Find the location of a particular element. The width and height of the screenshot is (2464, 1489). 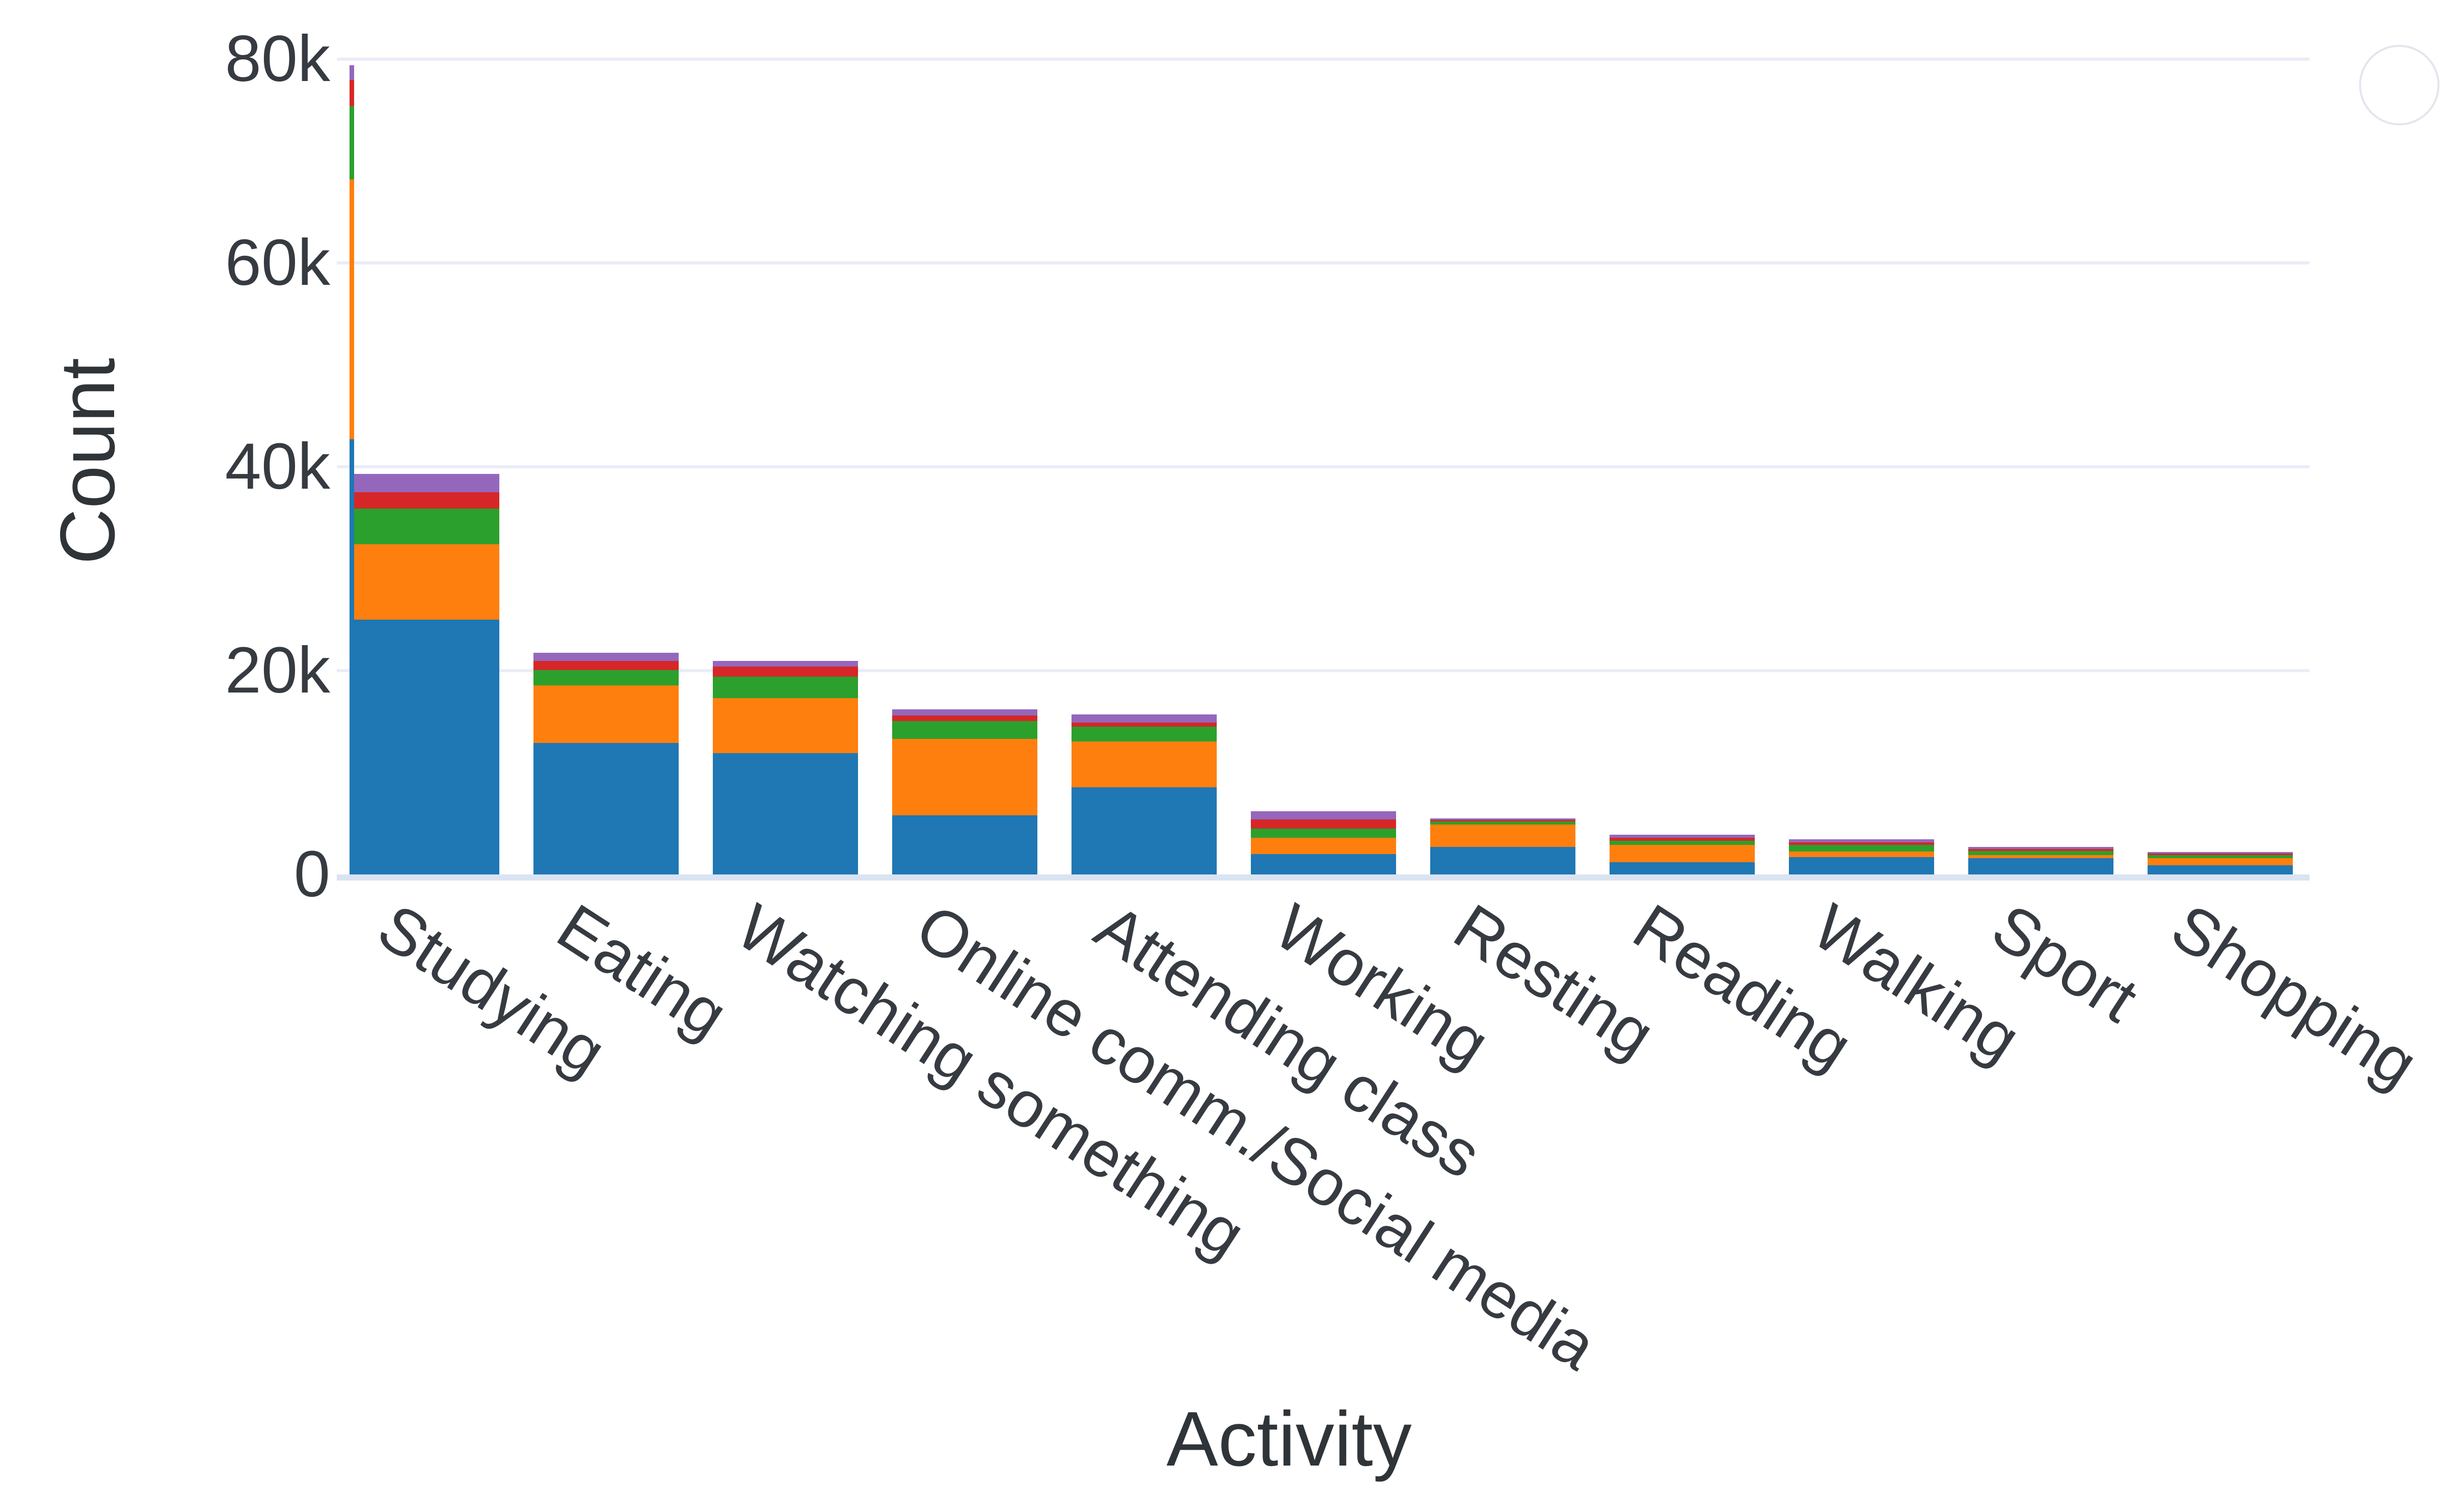

bar-segment-attending-class-segment-5-top is located at coordinates (1144, 718).